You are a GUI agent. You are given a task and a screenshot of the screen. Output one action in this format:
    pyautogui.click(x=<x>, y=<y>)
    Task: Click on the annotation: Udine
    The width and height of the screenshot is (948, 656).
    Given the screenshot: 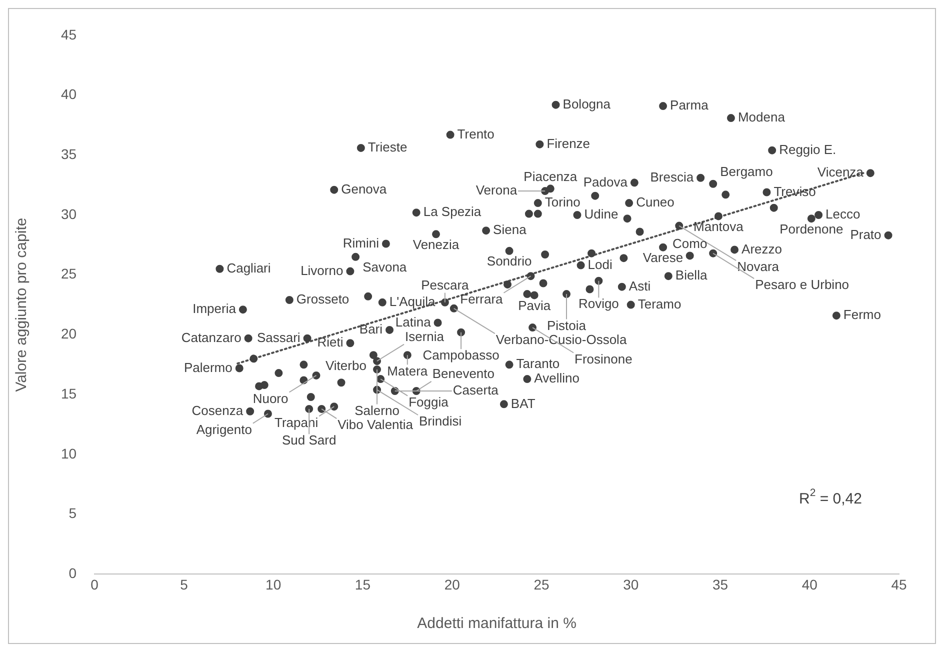 What is the action you would take?
    pyautogui.click(x=601, y=214)
    